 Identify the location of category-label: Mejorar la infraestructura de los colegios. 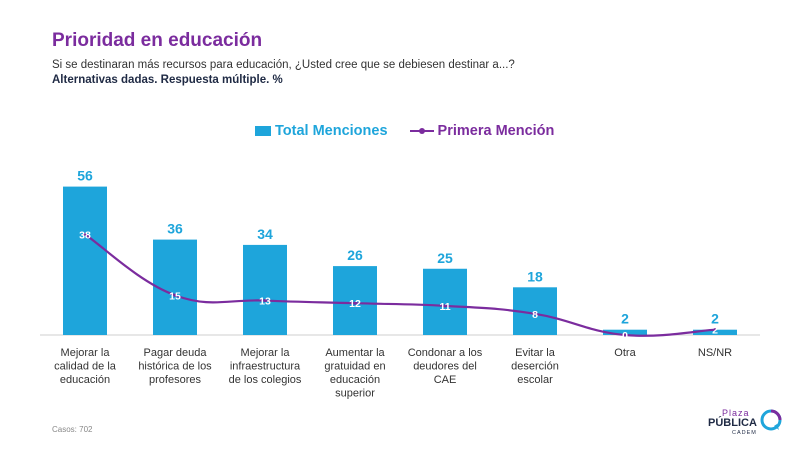
(265, 366).